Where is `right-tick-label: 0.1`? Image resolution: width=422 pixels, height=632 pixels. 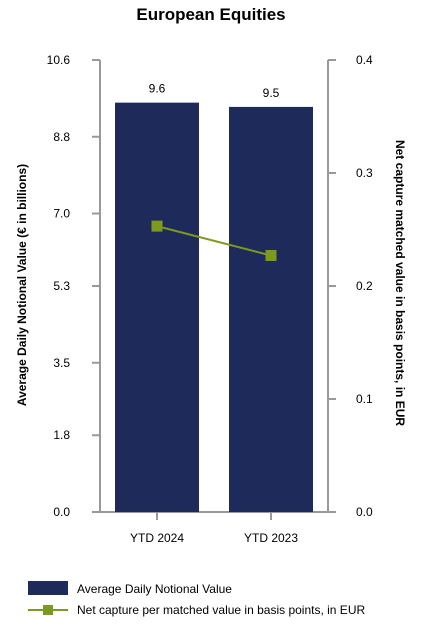 right-tick-label: 0.1 is located at coordinates (364, 399).